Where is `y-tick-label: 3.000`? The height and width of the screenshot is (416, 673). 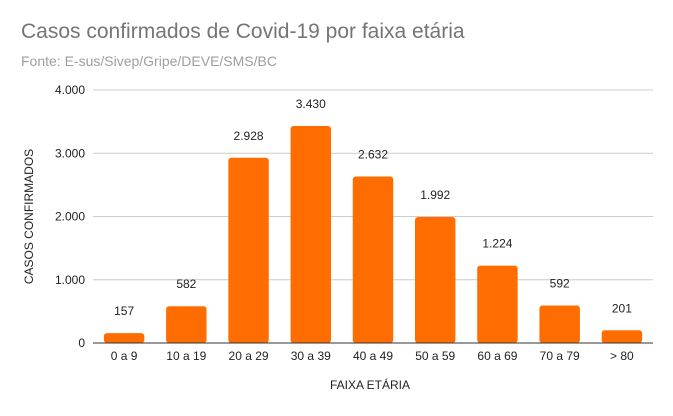
y-tick-label: 3.000 is located at coordinates (70, 153).